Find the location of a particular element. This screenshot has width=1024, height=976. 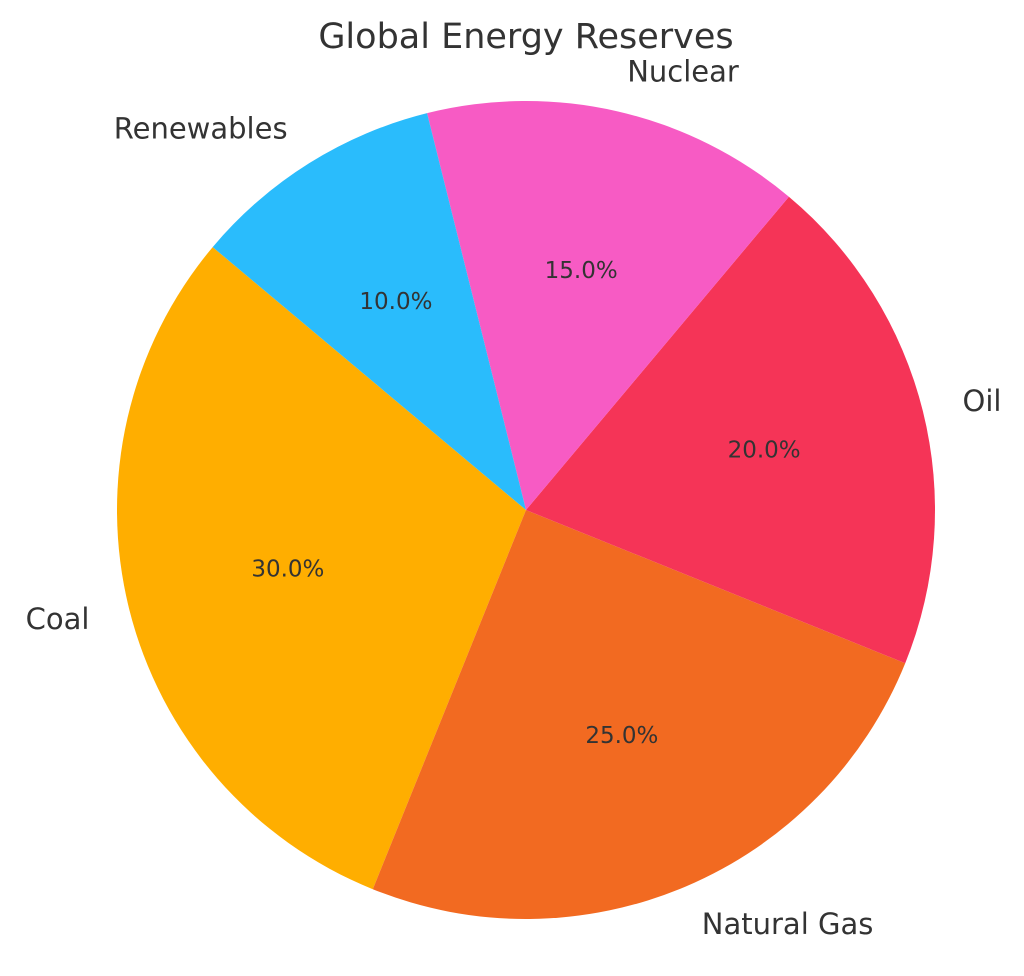

slice-renewables is located at coordinates (369, 311).